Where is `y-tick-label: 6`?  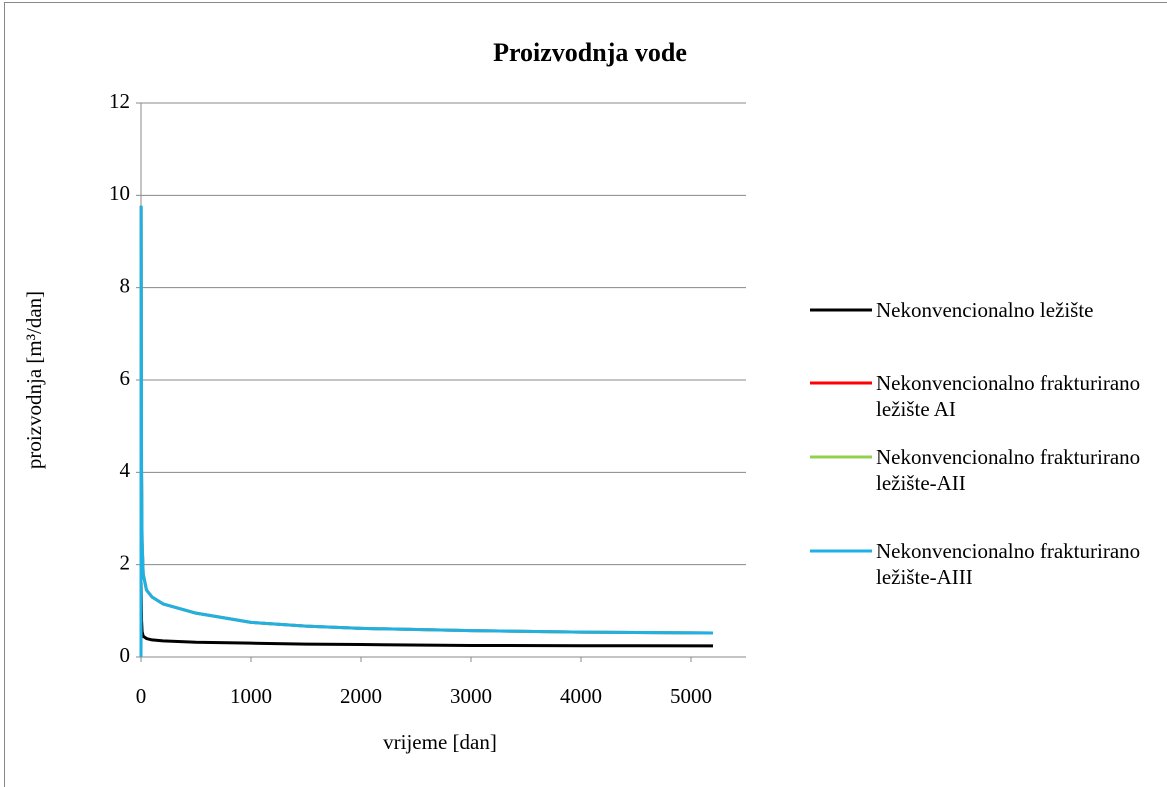 y-tick-label: 6 is located at coordinates (125, 378).